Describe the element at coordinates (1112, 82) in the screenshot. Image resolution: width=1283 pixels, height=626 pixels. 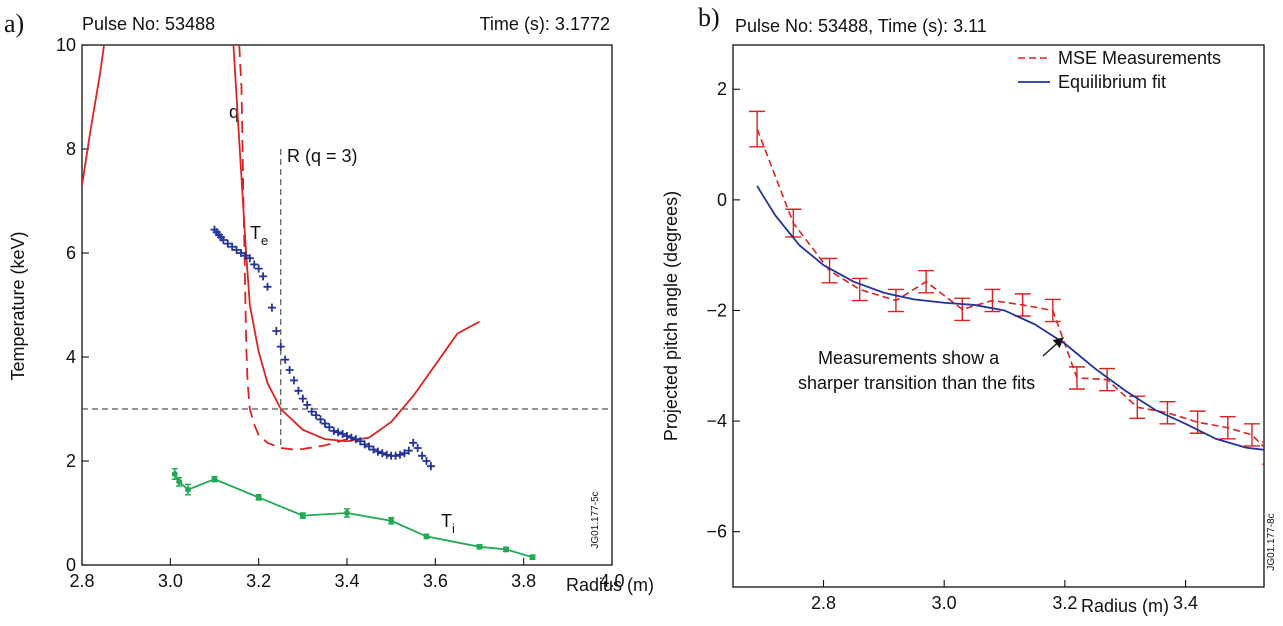
I see `legend-label-equilibrium-fit: Equilibrium fit` at that location.